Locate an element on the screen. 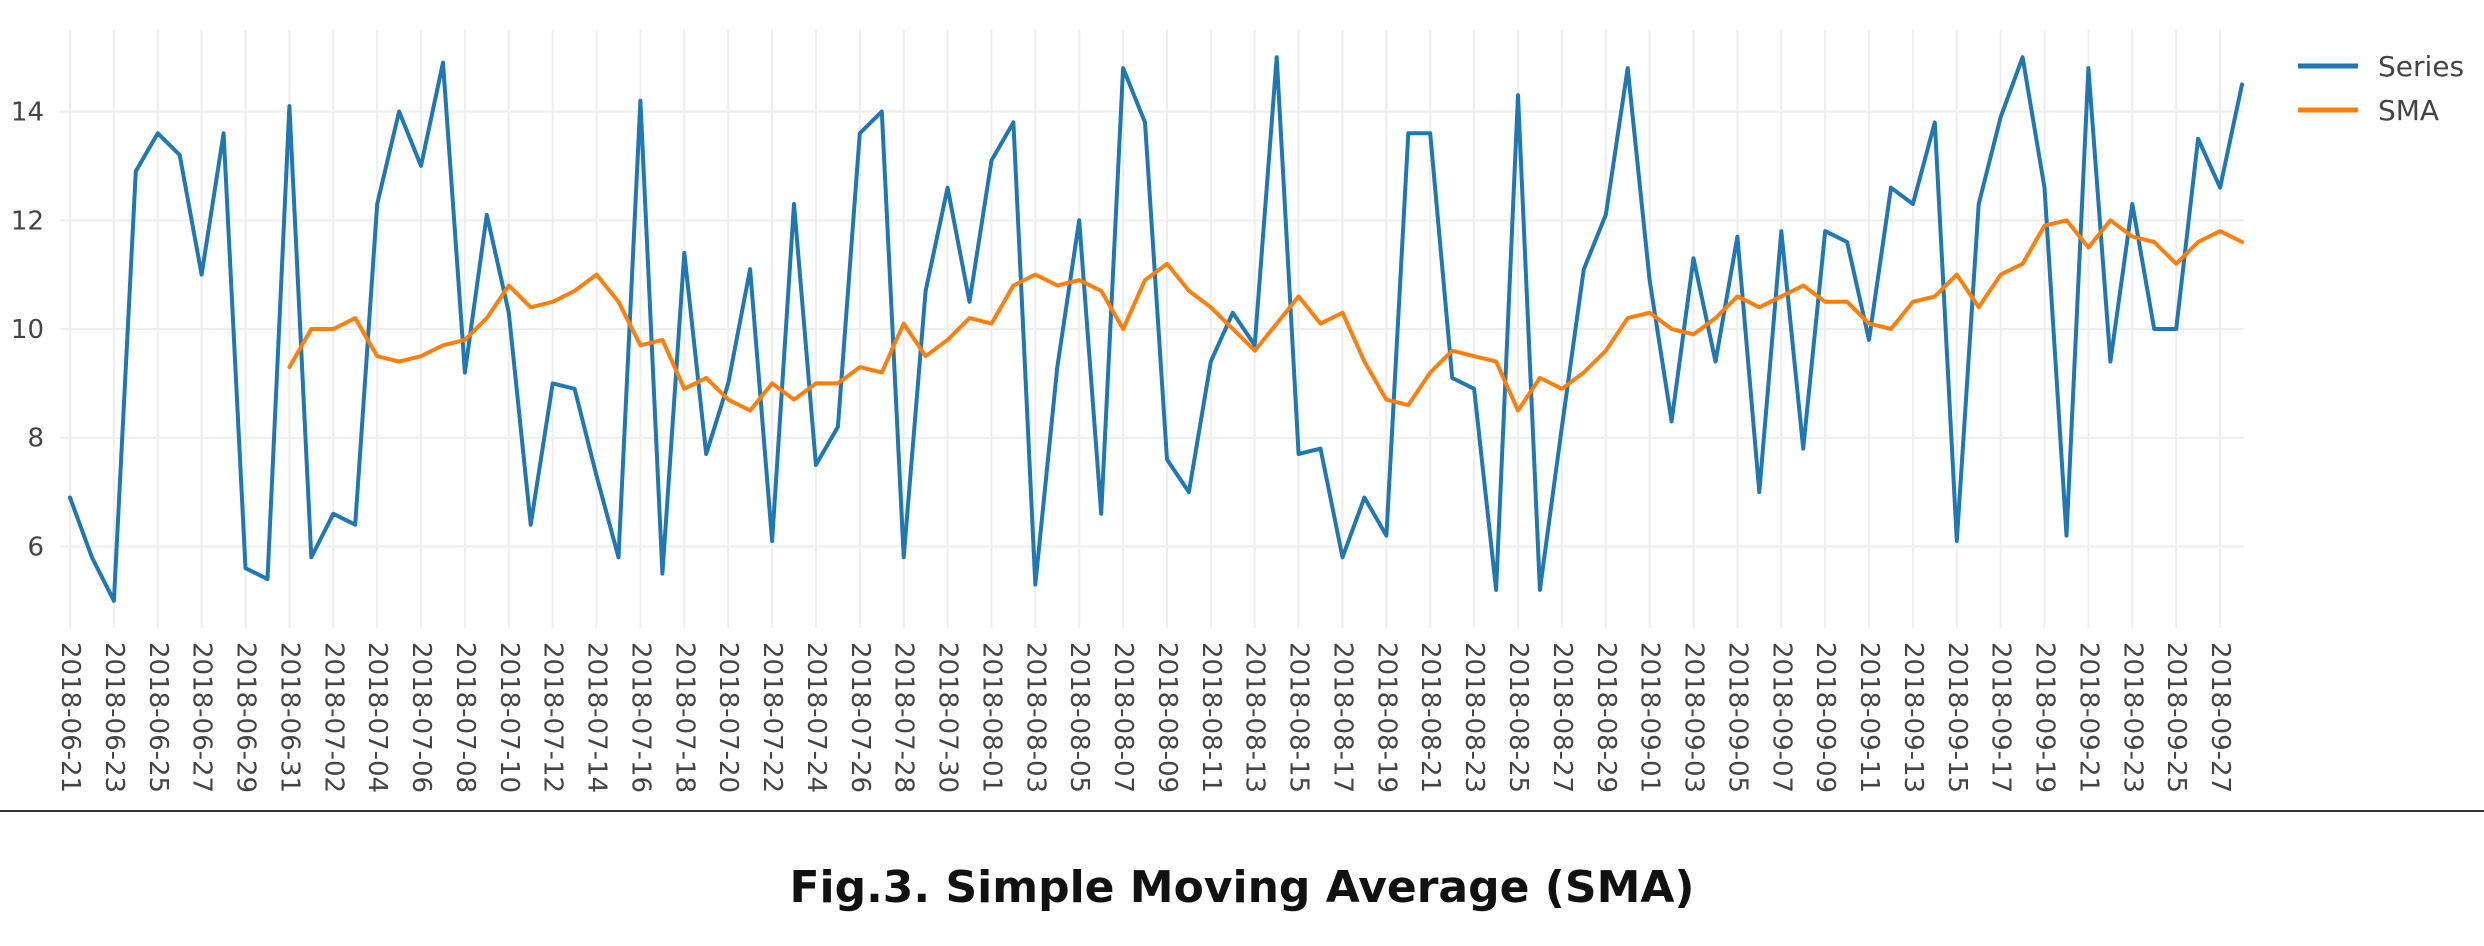  x-tick-label: 2018-09-01 is located at coordinates (1650, 717).